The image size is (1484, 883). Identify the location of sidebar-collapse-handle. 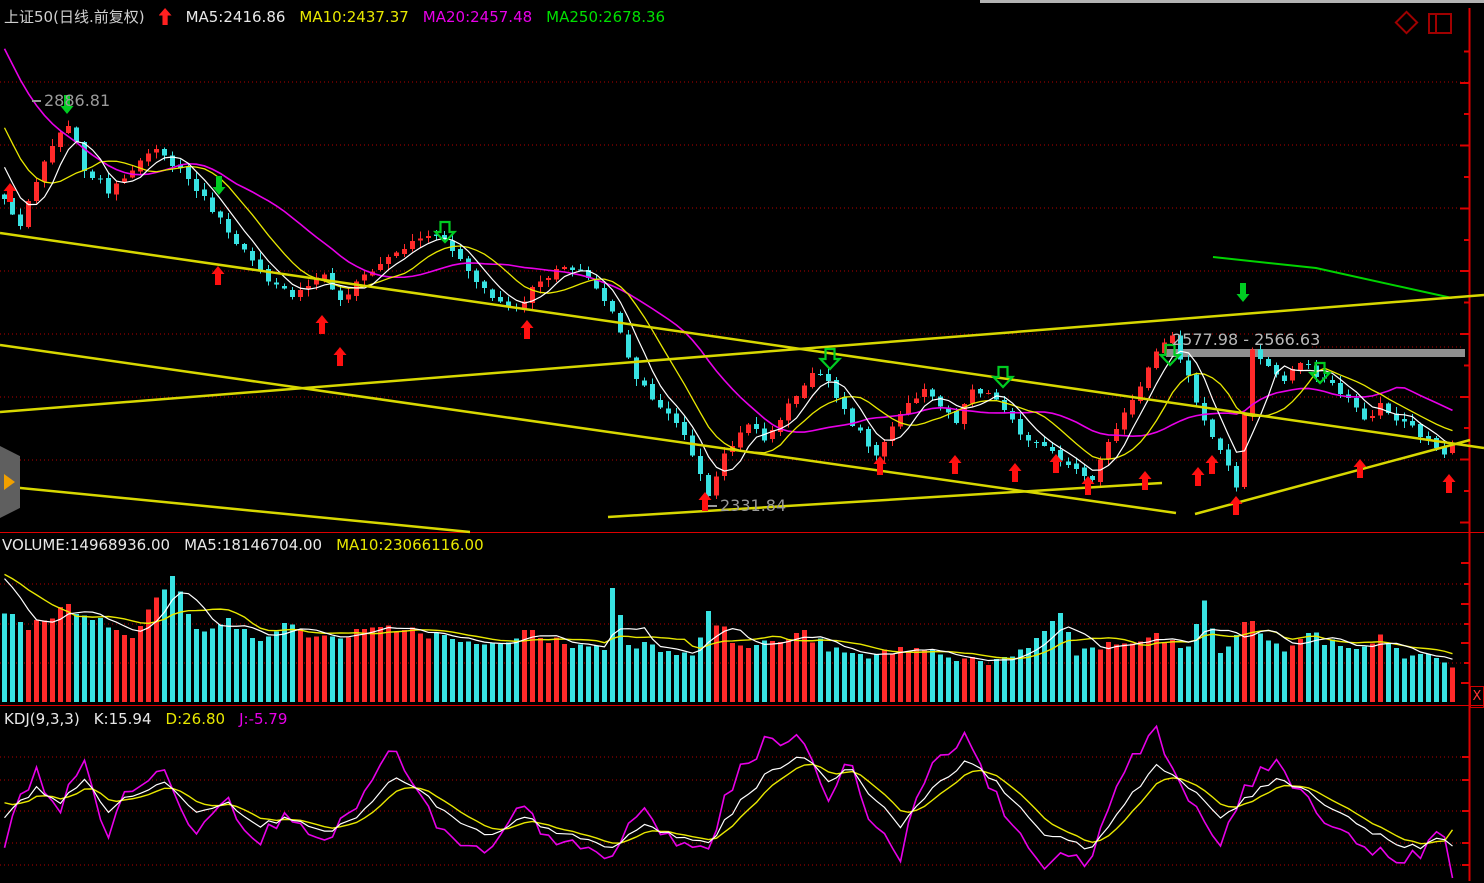
(10, 482).